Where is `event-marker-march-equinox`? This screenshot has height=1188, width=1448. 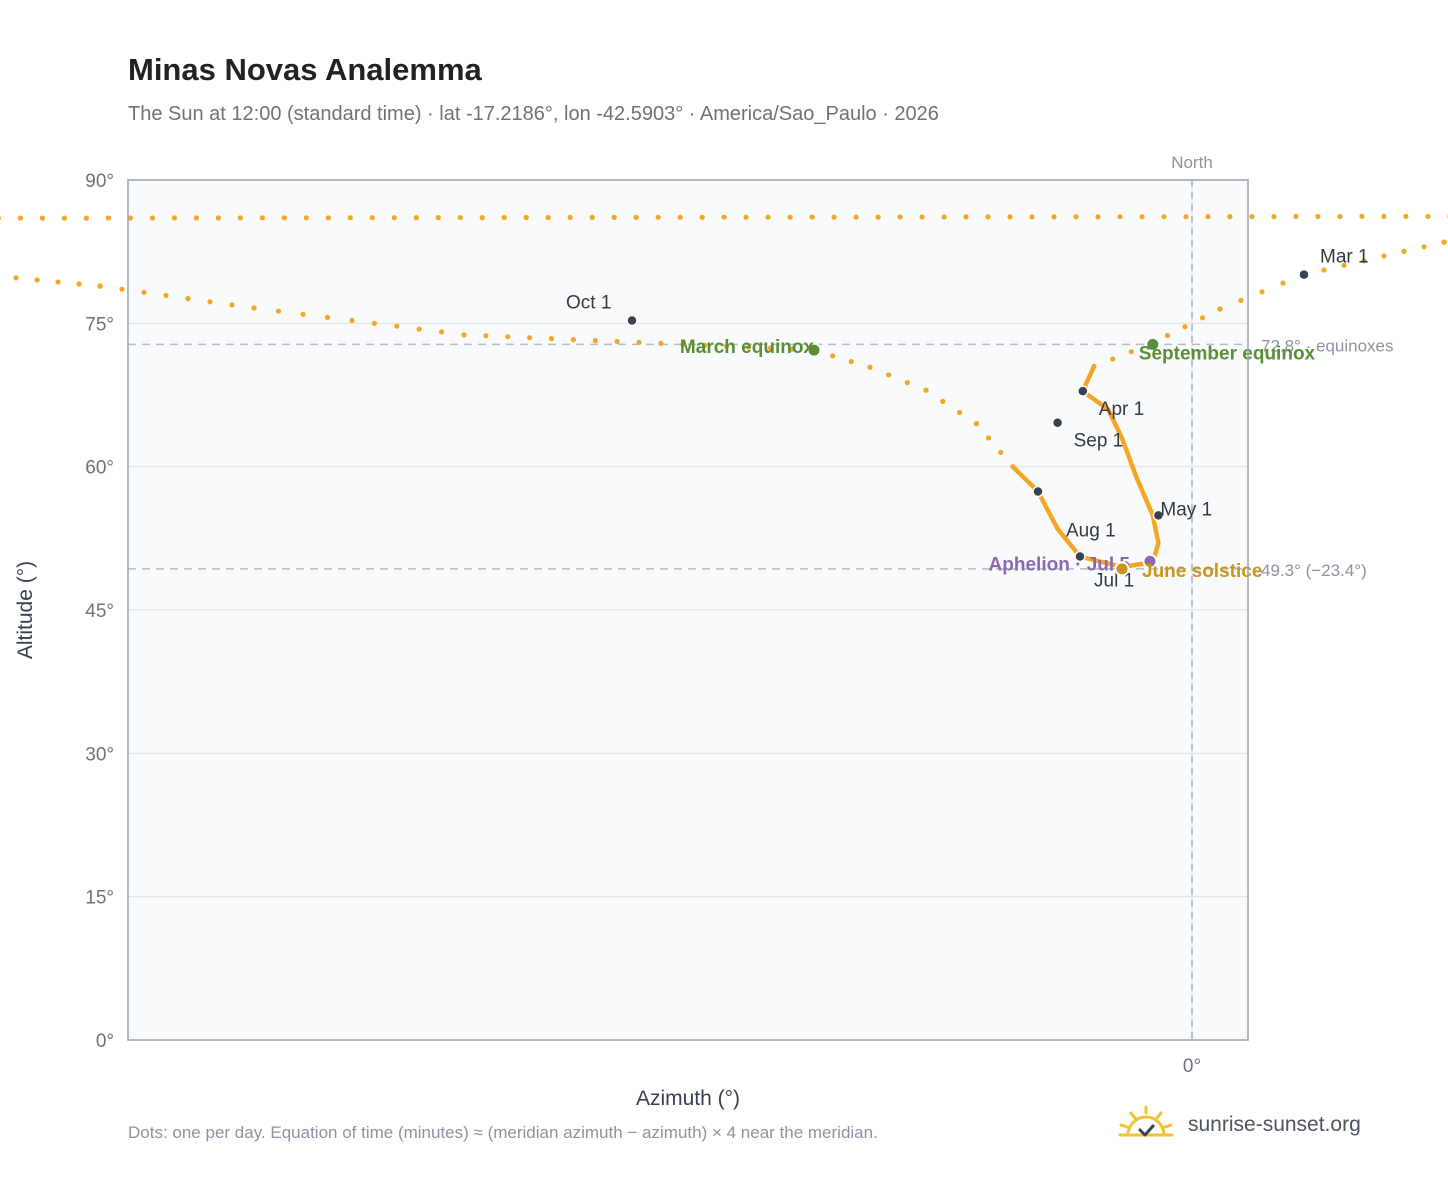 event-marker-march-equinox is located at coordinates (814, 350).